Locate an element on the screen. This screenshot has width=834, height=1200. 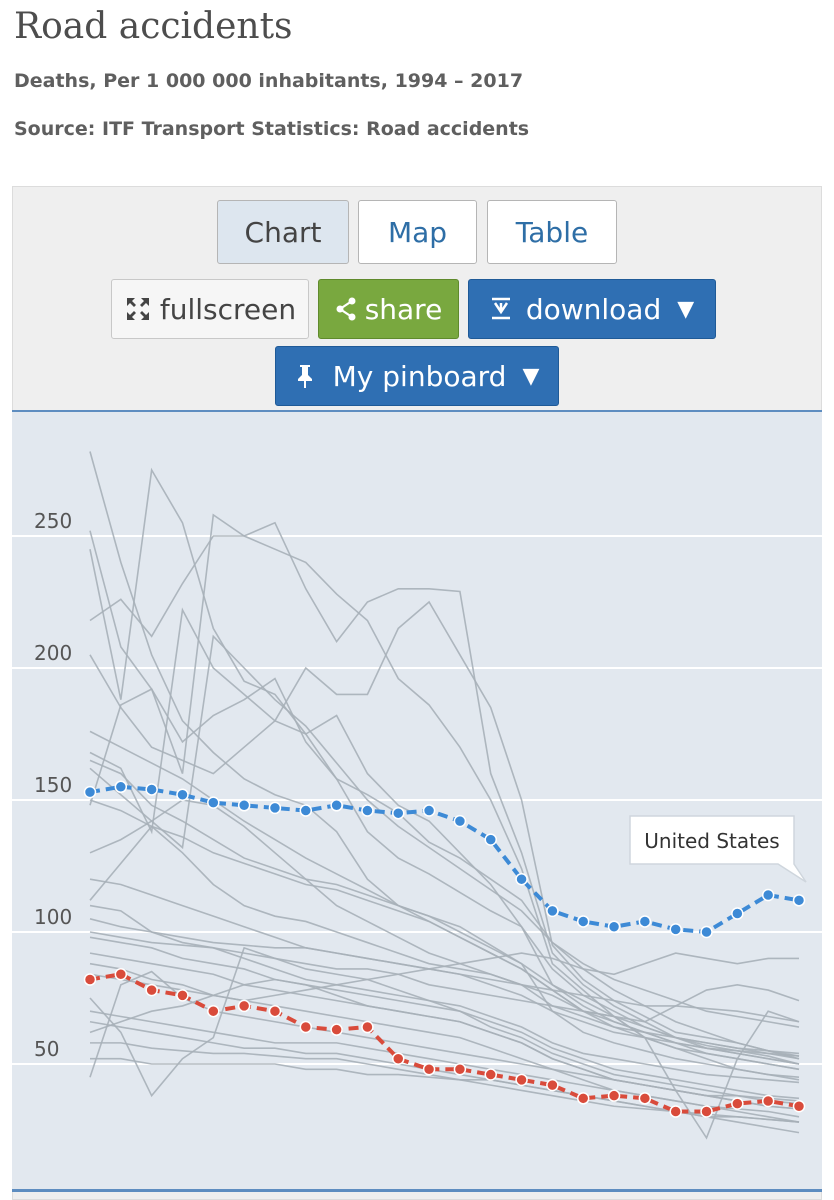
series-label-box is located at coordinates (718, 849).